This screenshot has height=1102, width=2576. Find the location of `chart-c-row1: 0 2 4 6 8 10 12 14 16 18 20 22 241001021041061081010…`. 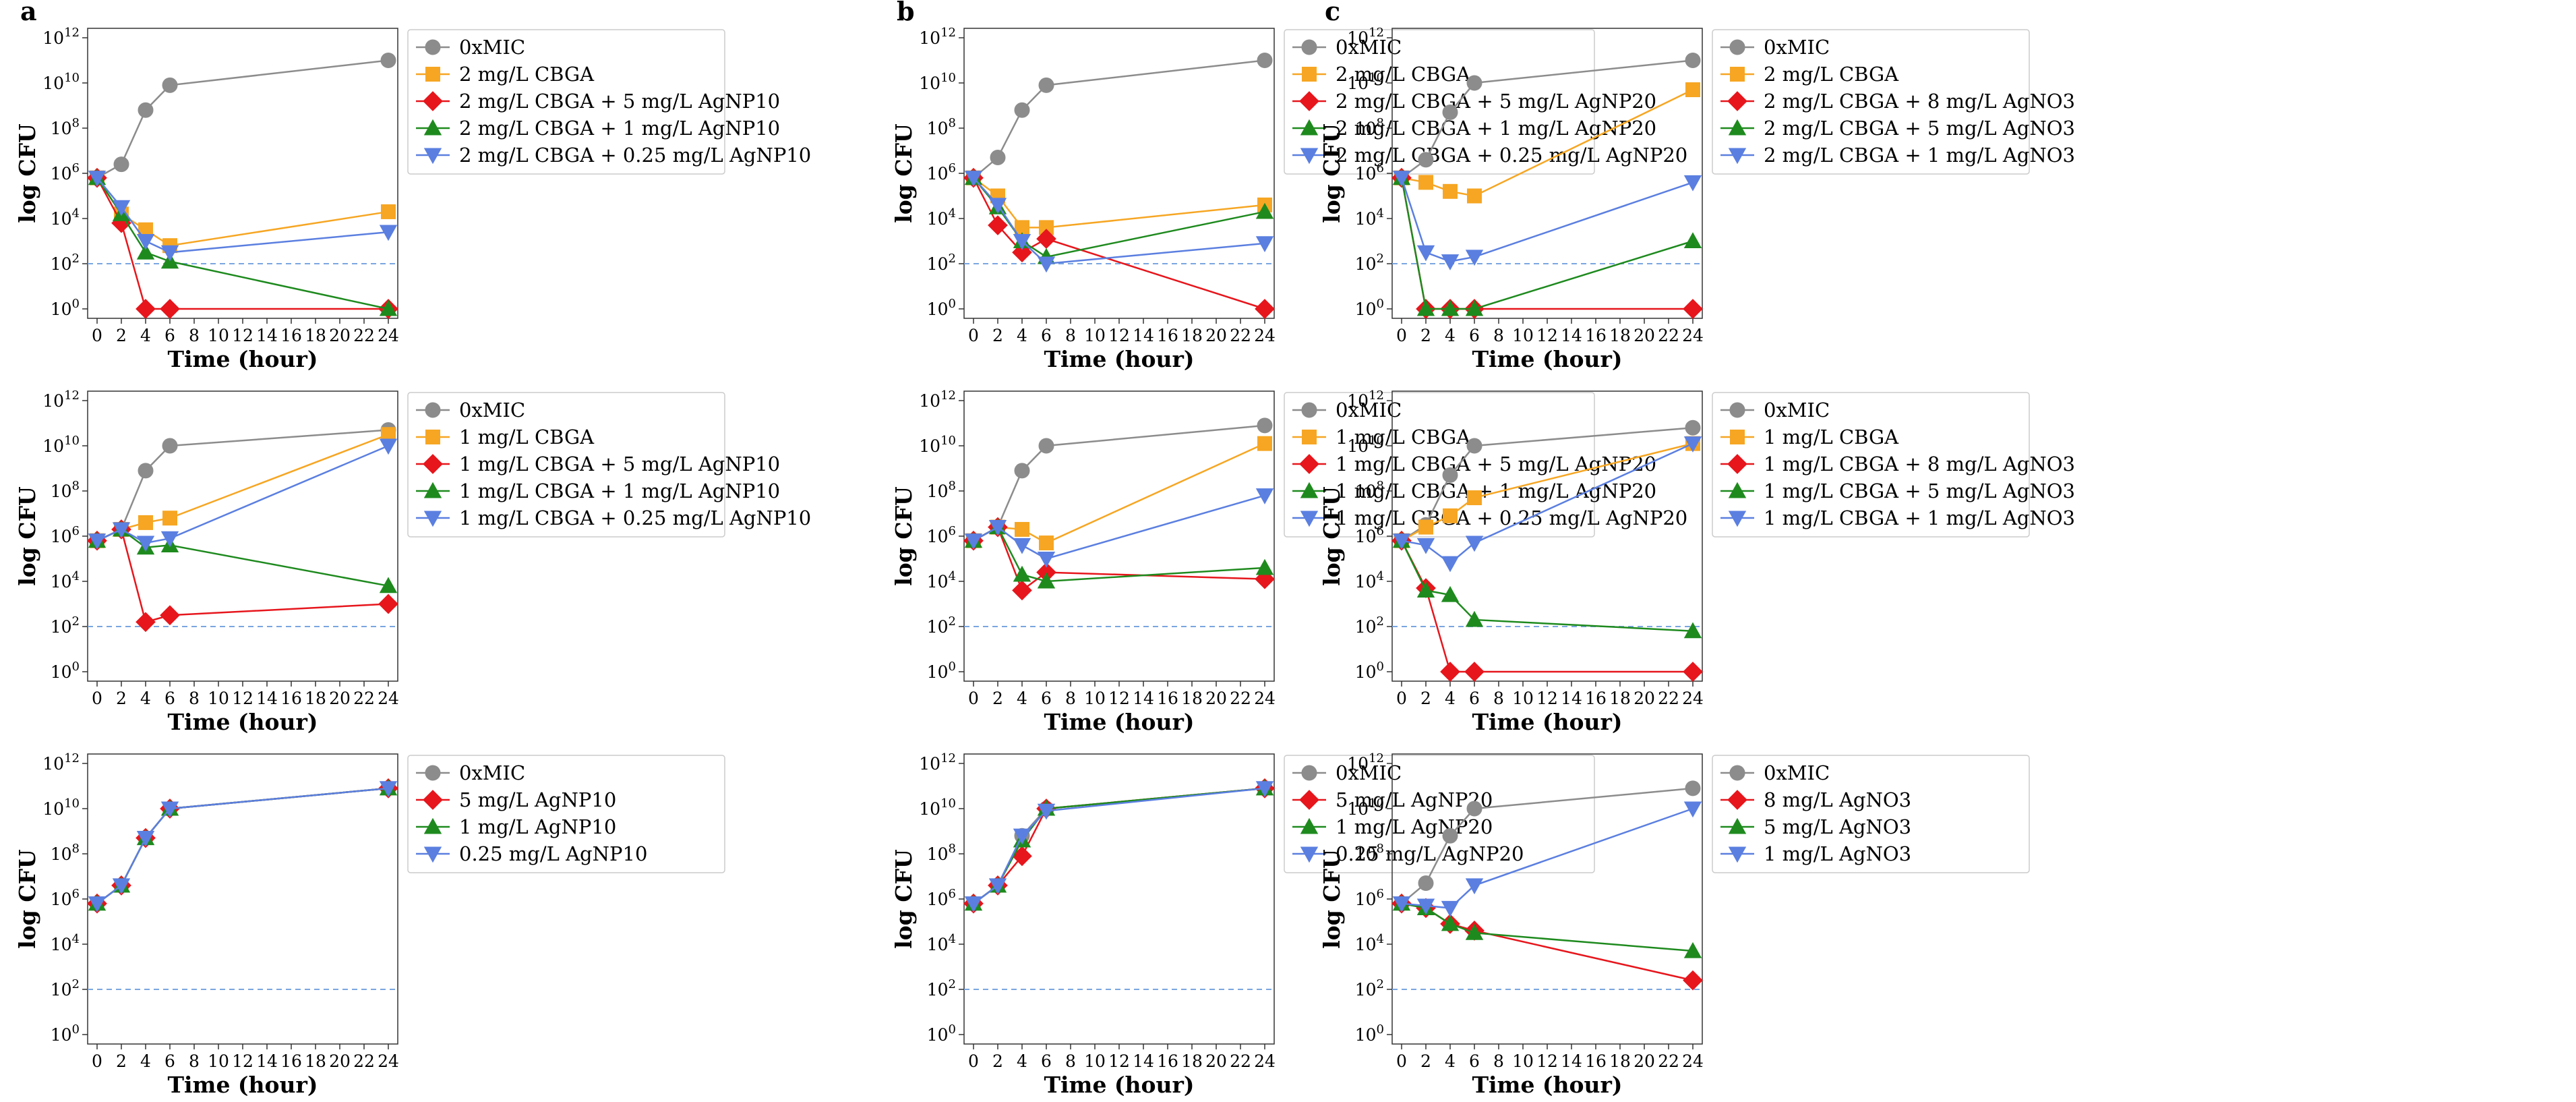

chart-c-row1: 0 2 4 6 8 10 12 14 16 18 20 22 241001021041061081010… is located at coordinates (1697, 186).